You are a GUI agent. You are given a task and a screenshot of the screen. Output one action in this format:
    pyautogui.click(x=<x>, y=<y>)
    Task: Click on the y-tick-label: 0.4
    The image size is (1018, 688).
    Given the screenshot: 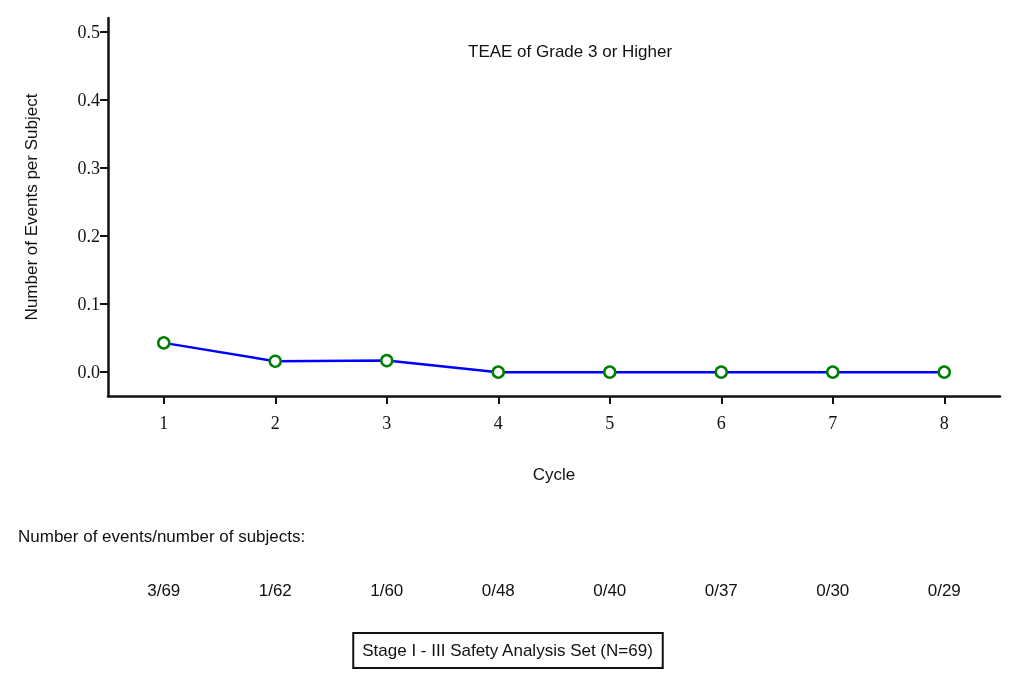 What is the action you would take?
    pyautogui.click(x=88, y=99)
    